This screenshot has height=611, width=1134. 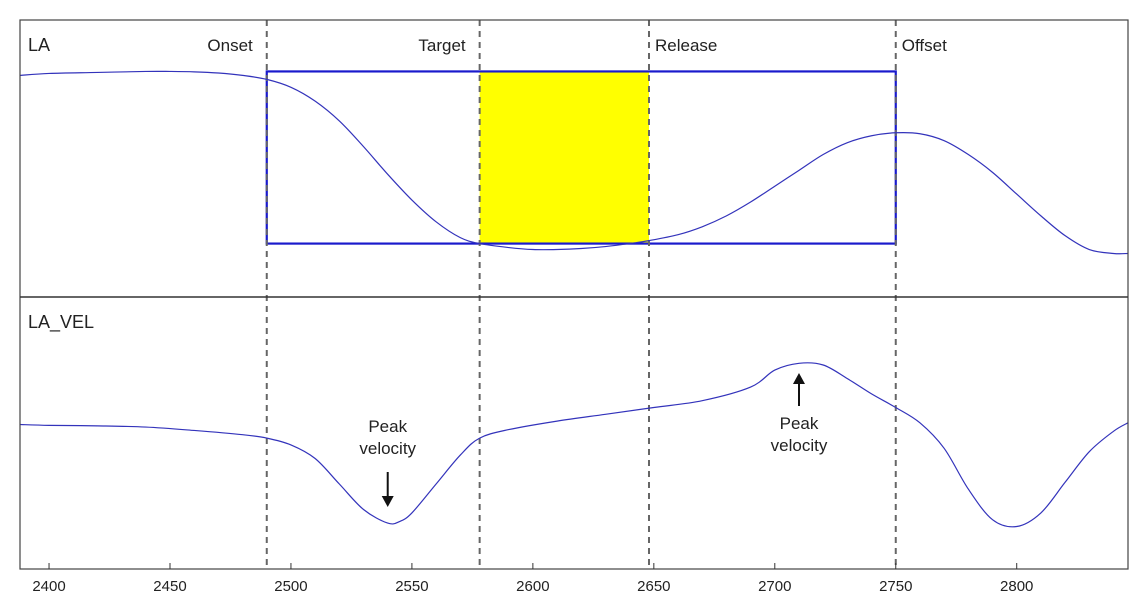 I want to click on x-tick-label: 2600, so click(x=532, y=586).